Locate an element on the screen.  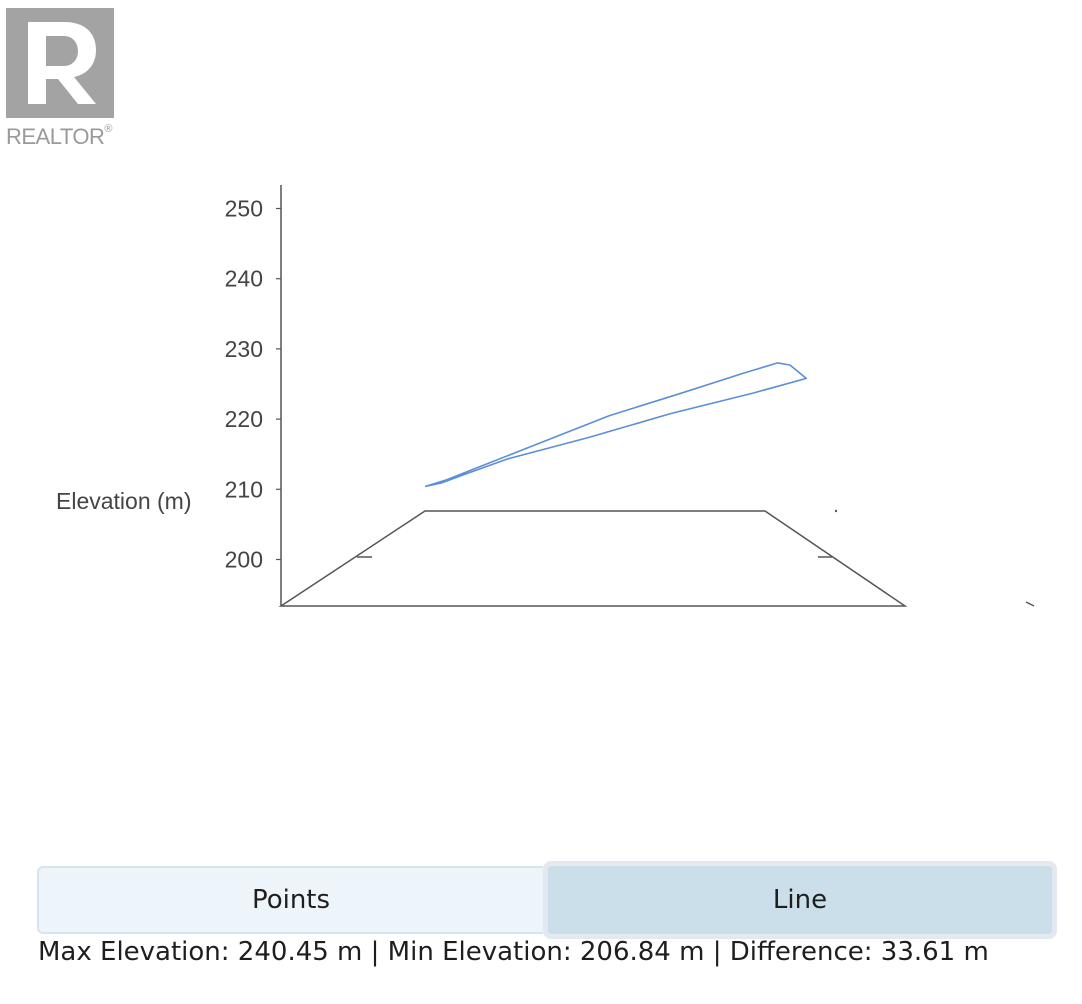
view-toggle: Points Line is located at coordinates (547, 900).